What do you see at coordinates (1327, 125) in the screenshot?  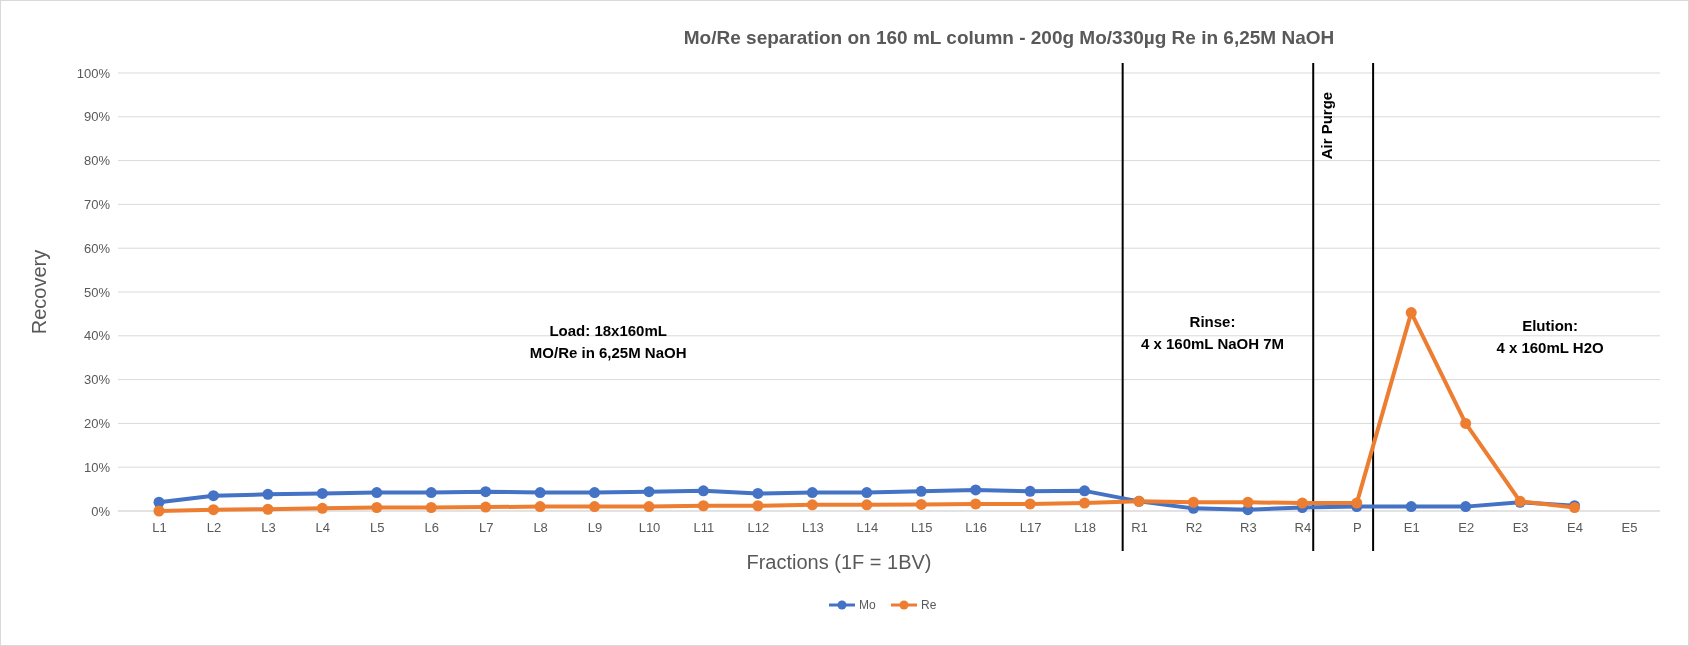 I see `annotation: Air Purge` at bounding box center [1327, 125].